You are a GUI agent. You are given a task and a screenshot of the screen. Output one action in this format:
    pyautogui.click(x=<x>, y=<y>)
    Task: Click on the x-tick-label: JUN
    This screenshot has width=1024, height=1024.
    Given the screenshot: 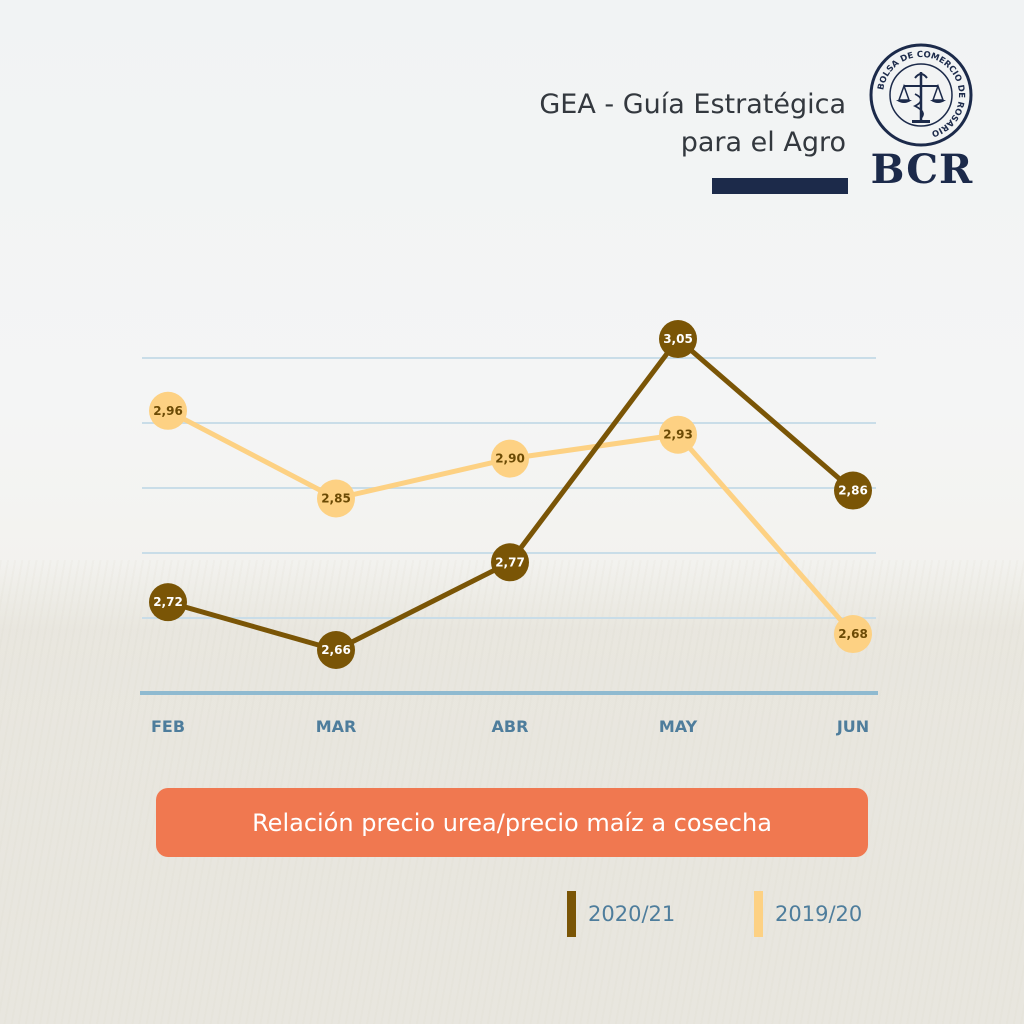 What is the action you would take?
    pyautogui.click(x=852, y=726)
    